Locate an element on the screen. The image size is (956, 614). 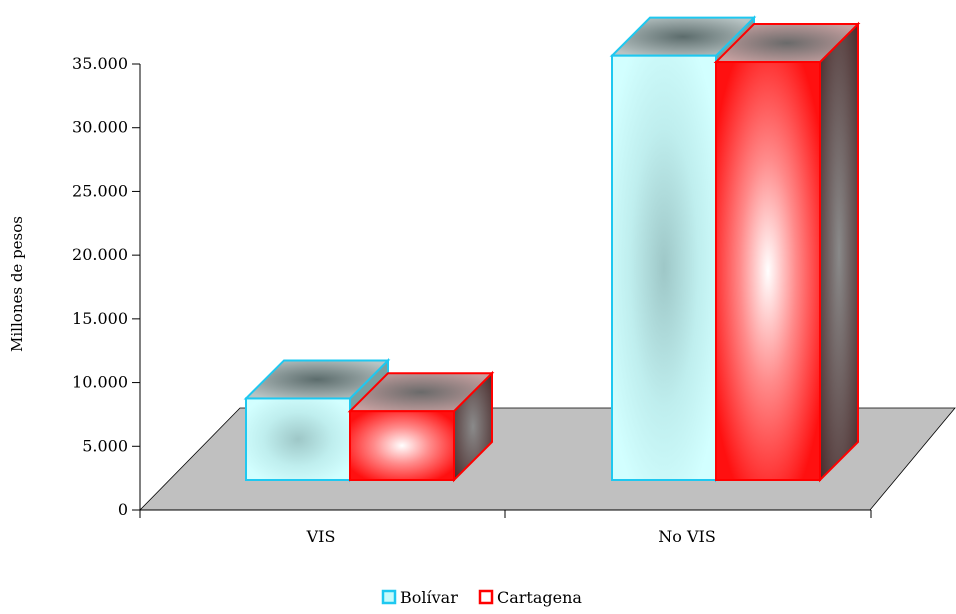
y-tick-label: 0 is located at coordinates (123, 509).